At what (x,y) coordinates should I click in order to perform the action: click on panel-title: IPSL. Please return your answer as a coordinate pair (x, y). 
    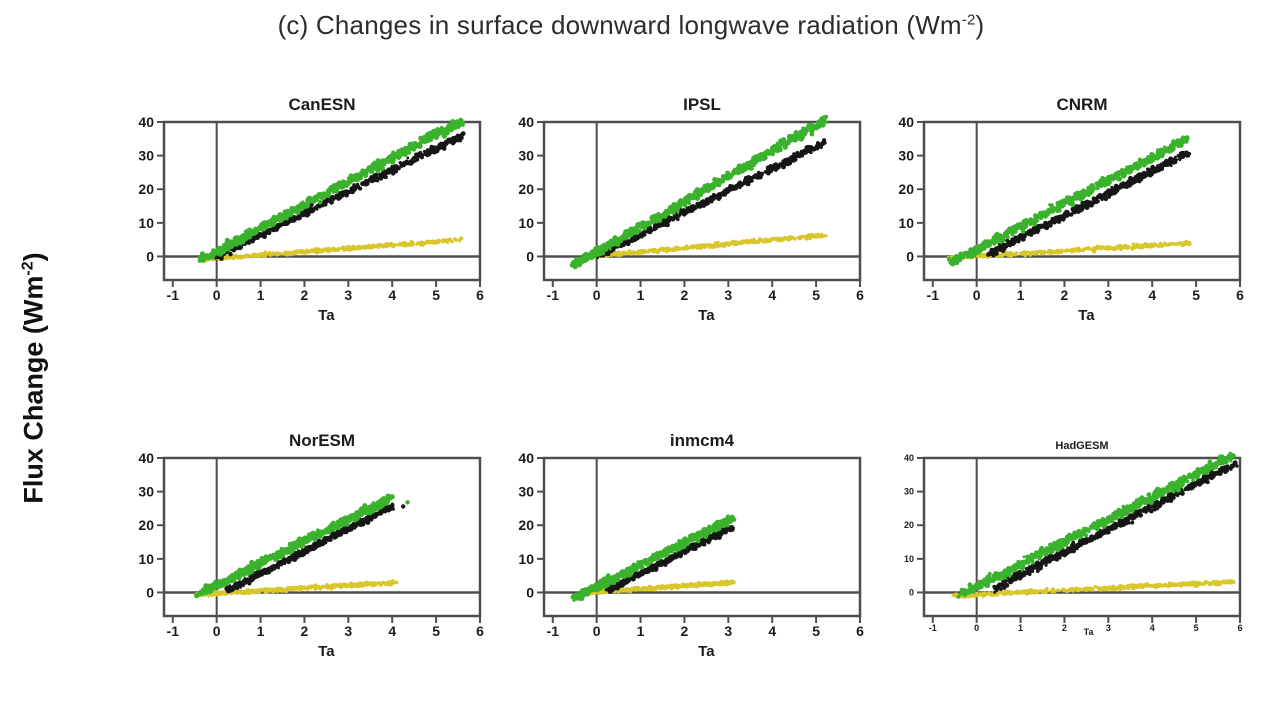
    Looking at the image, I should click on (702, 104).